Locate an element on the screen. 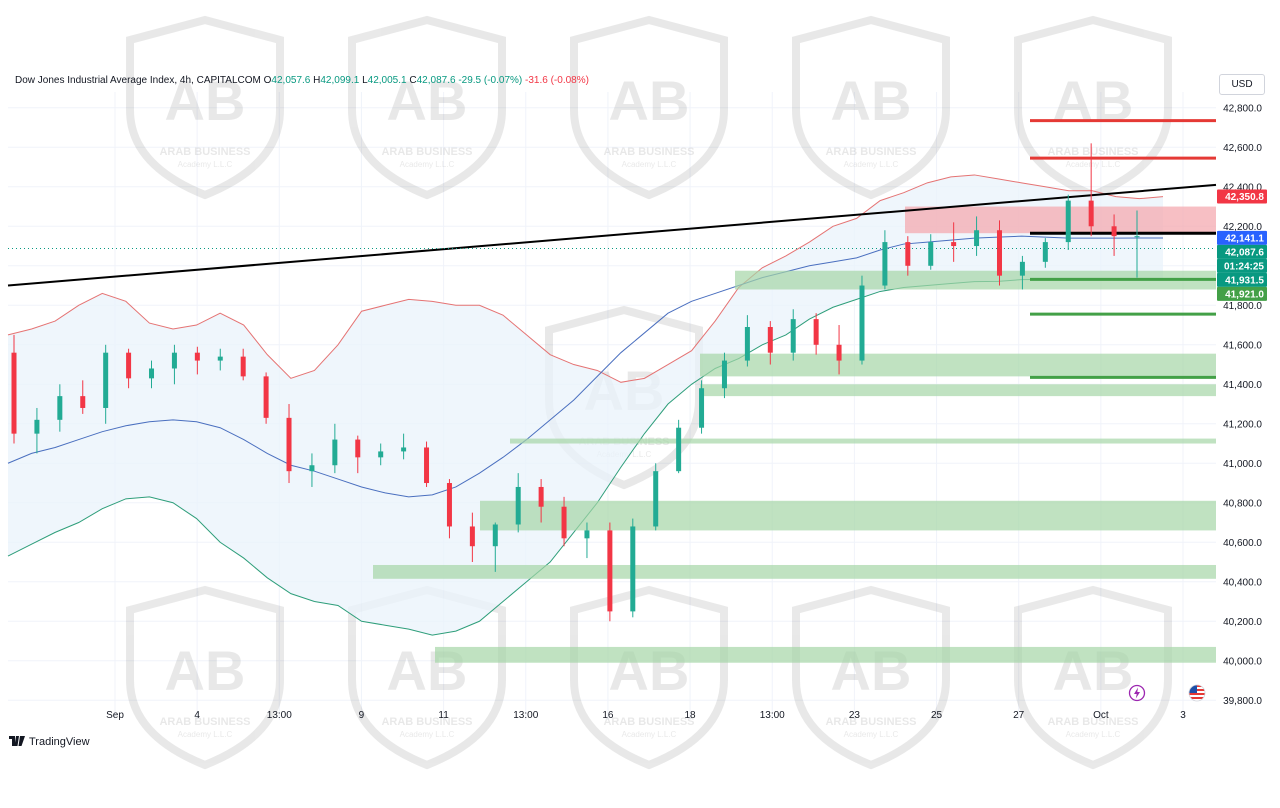 This screenshot has width=1280, height=808. x-tick-label: 18 is located at coordinates (691, 715).